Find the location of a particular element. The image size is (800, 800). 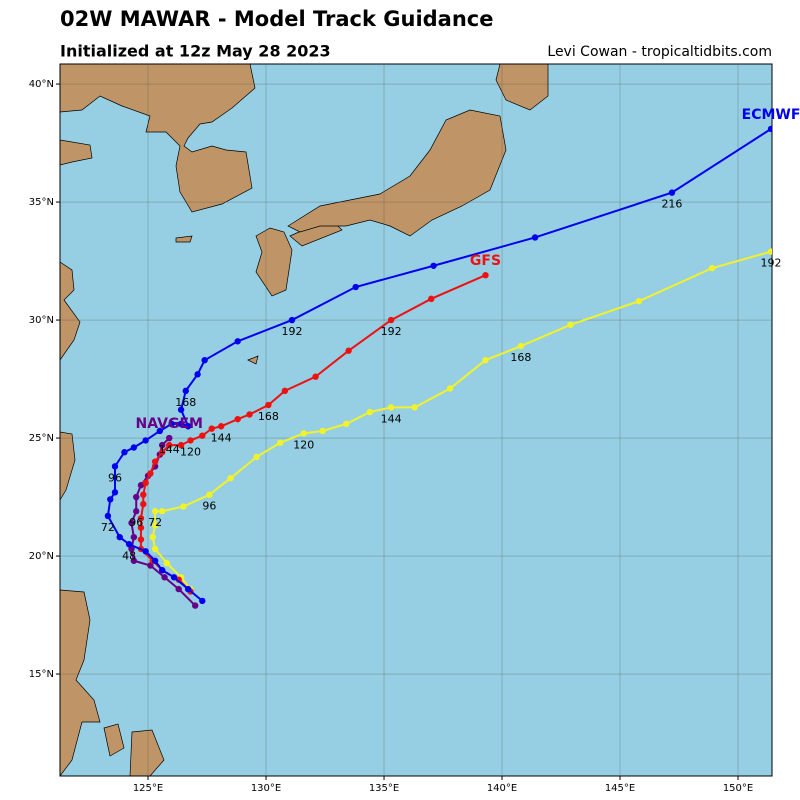

lon-tick-label: 150°E is located at coordinates (738, 788).